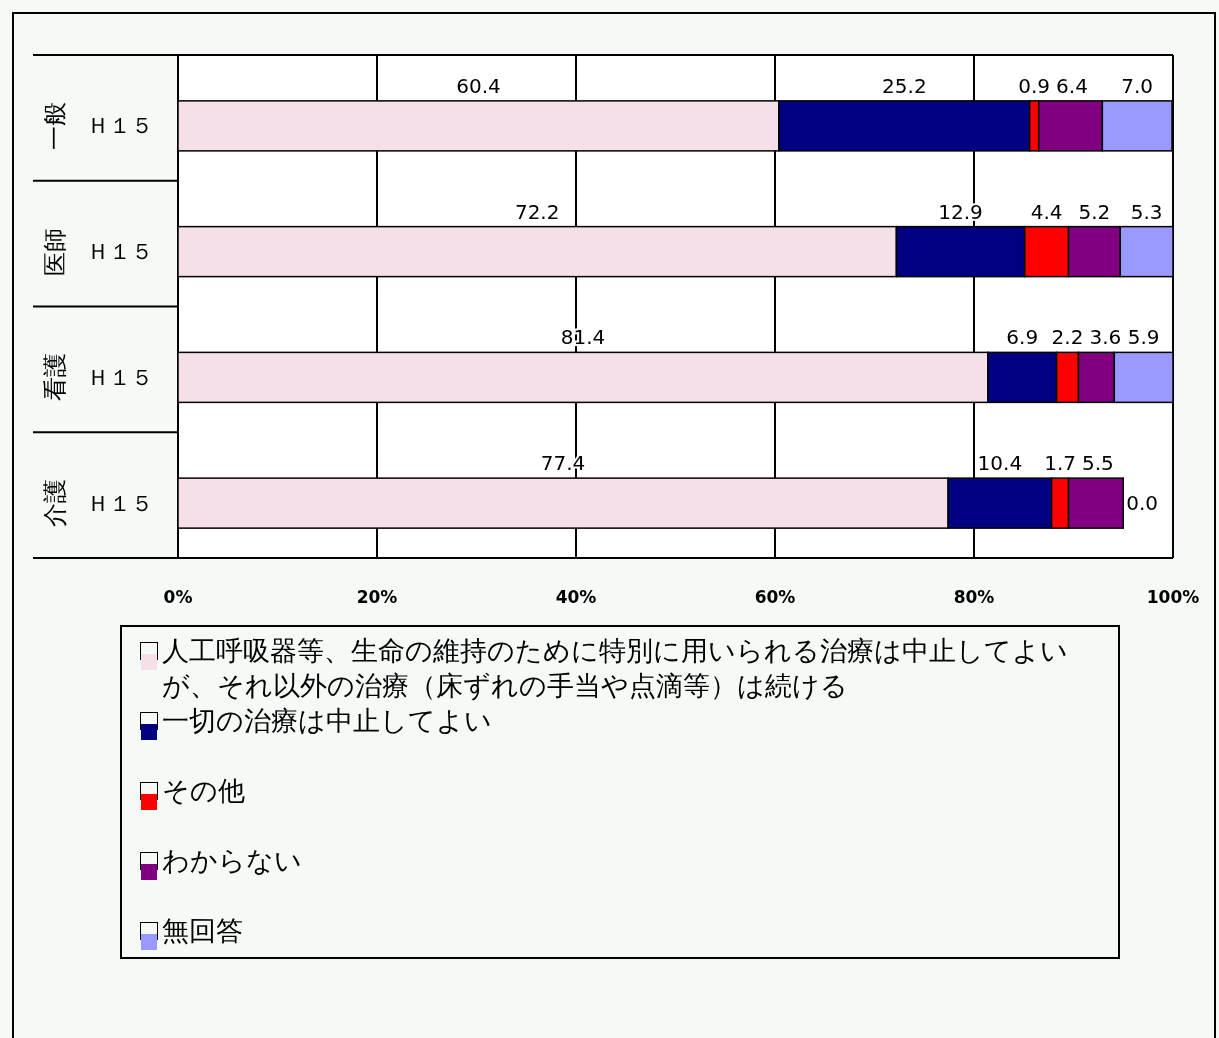  I want to click on data-label: 25.2, so click(904, 85).